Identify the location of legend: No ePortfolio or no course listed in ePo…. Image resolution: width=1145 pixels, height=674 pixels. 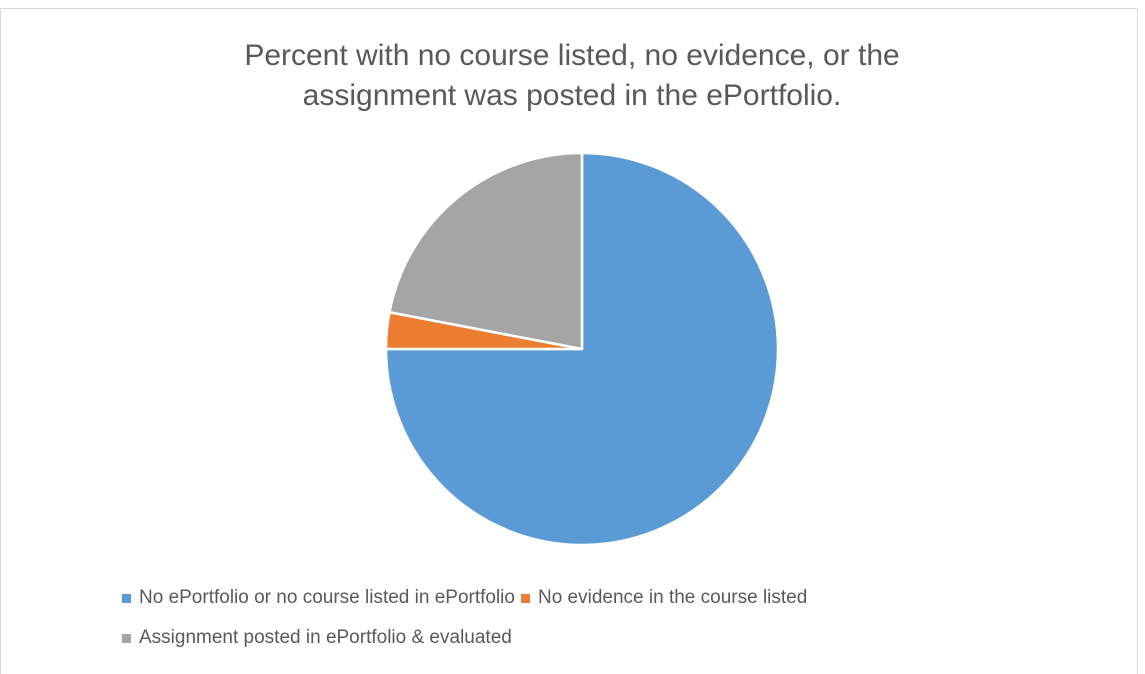
(552, 618).